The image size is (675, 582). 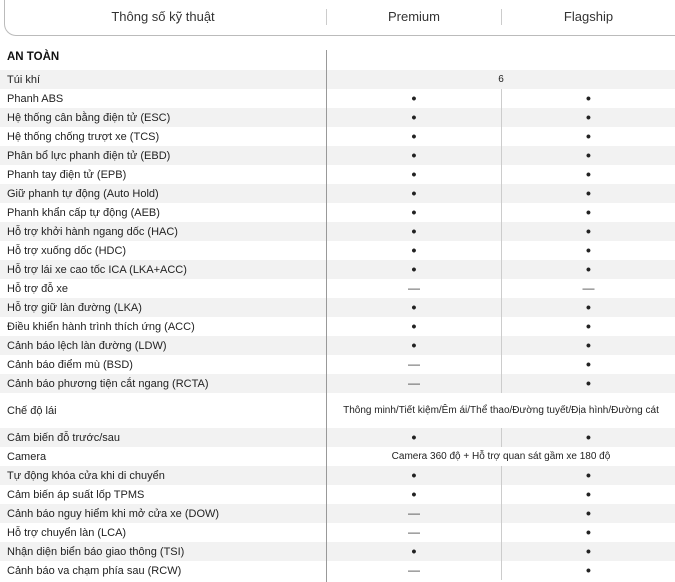 I want to click on value-line: Thể thao/Đường tuyết/Địa hình/Đường cát, so click(x=564, y=410).